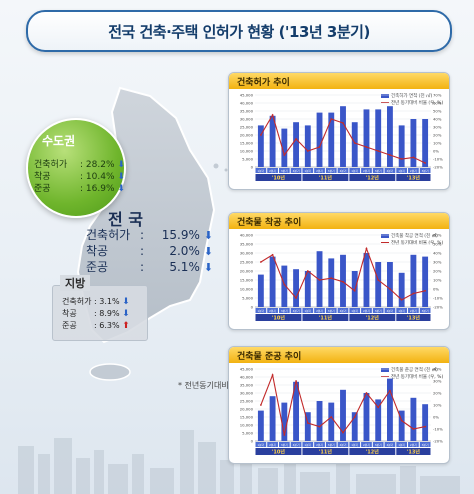 This screenshot has width=474, height=494. What do you see at coordinates (100, 189) in the screenshot?
I see `metro-complete-value: 16.9%` at bounding box center [100, 189].